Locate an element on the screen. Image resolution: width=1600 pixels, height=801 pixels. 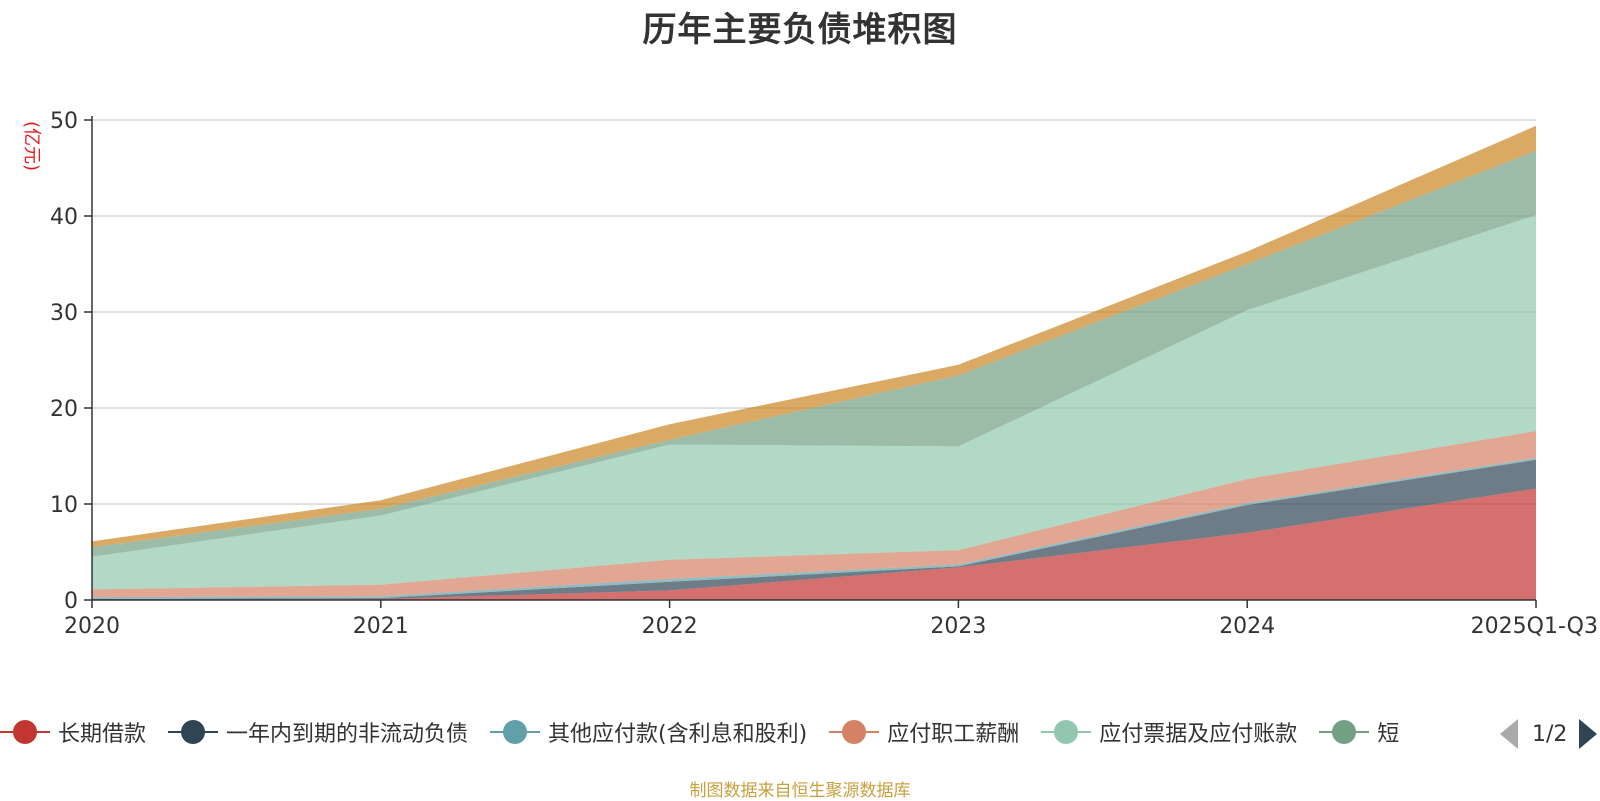
x-tick-label: 2020 is located at coordinates (92, 626).